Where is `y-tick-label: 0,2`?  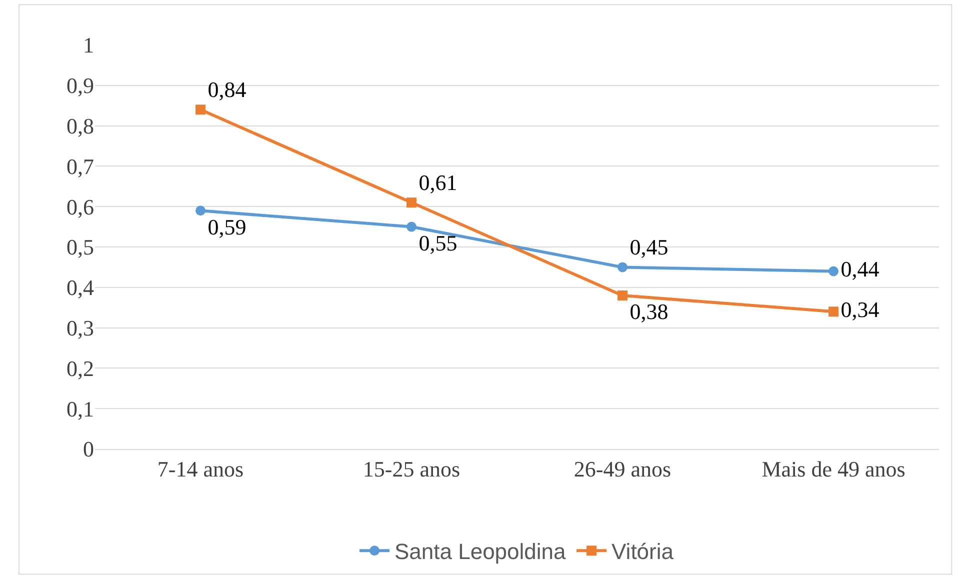
y-tick-label: 0,2 is located at coordinates (80, 368).